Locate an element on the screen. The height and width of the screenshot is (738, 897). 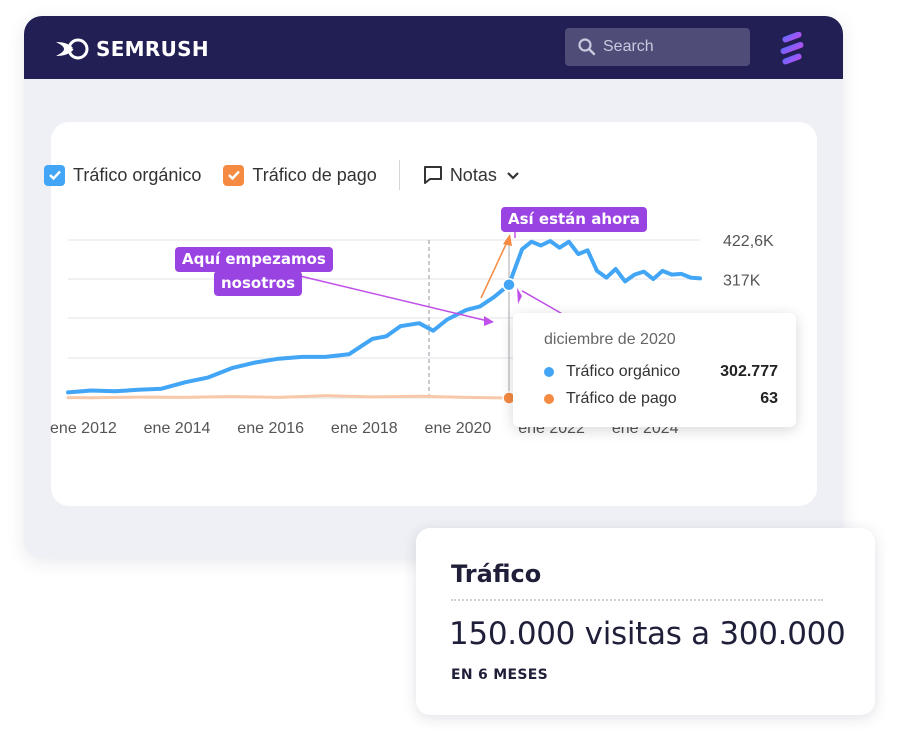
legend-organic: Tráfico orgánico is located at coordinates (123, 175).